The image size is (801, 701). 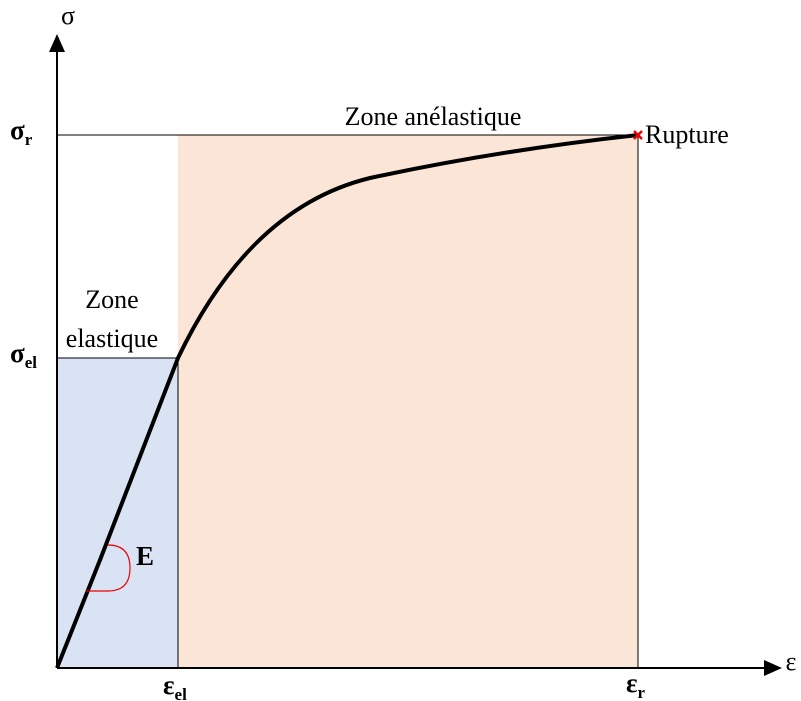 I want to click on sigma-el-label: σel, so click(x=23, y=355).